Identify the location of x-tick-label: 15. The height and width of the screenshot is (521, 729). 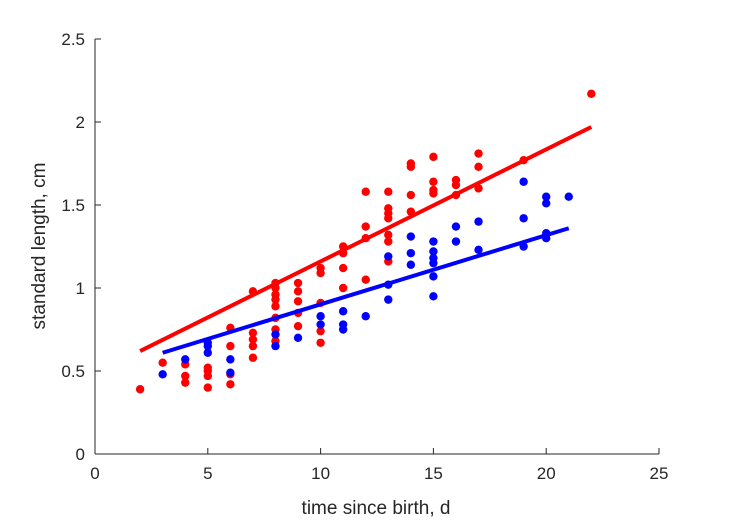
(433, 473).